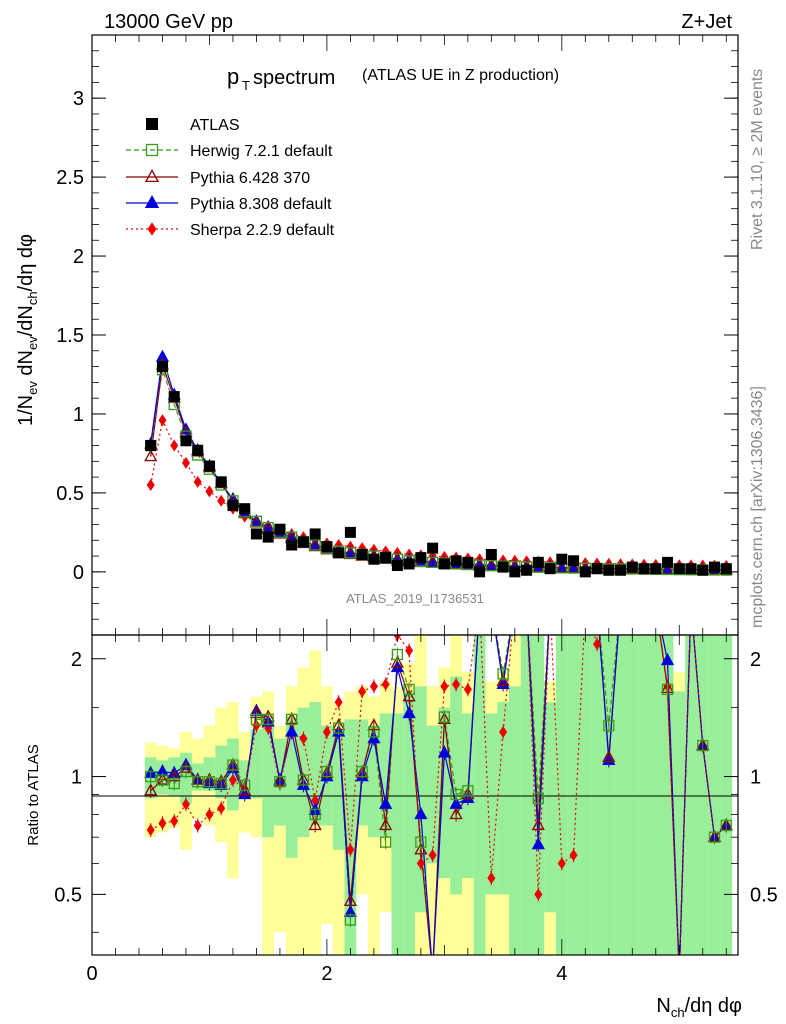 The height and width of the screenshot is (1024, 786). I want to click on legend-label: ATLAS, so click(215, 125).